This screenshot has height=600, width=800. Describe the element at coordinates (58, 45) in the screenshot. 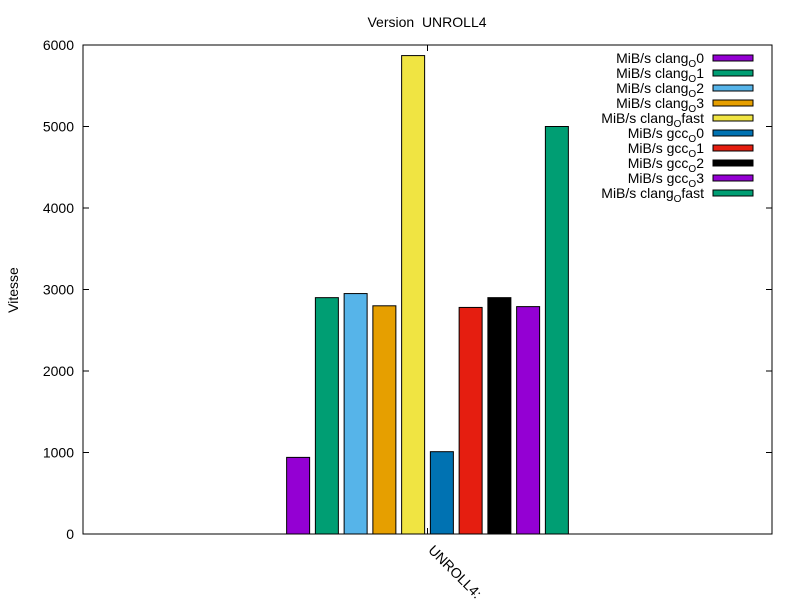

I see `y-tick-label: 6000` at that location.